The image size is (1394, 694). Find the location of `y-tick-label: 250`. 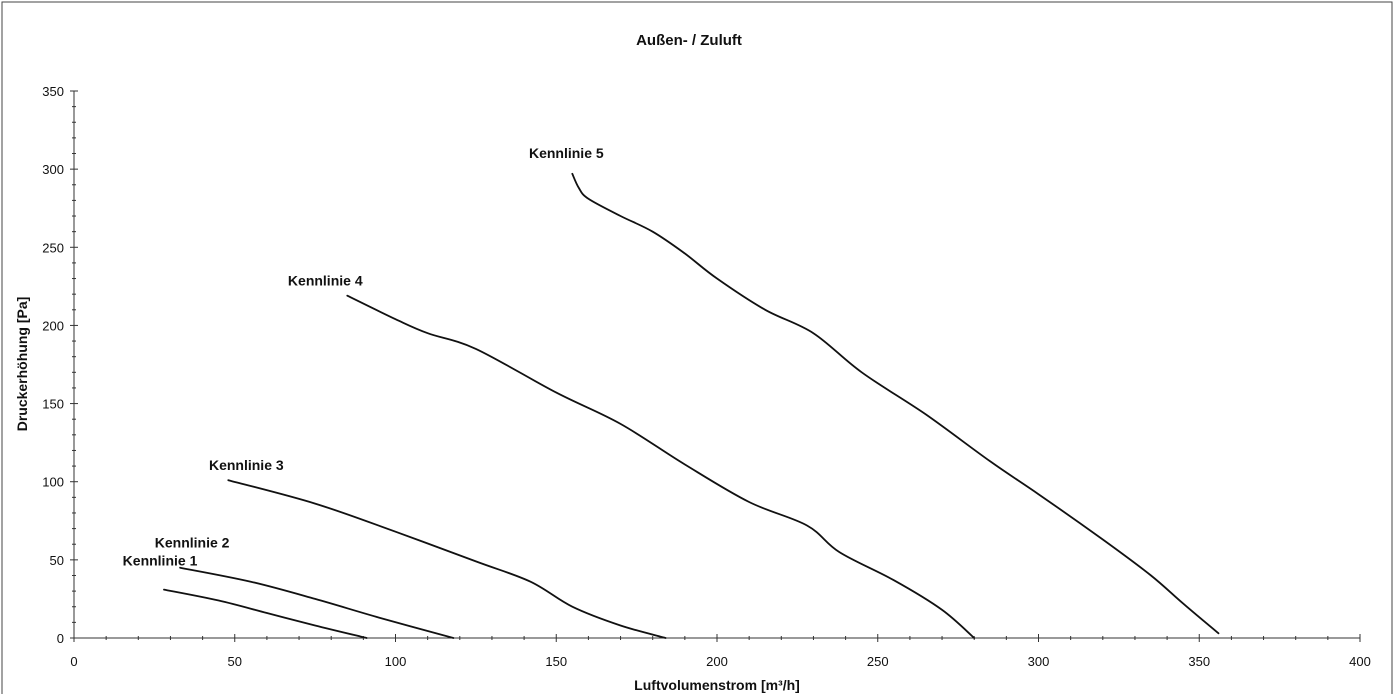

y-tick-label: 250 is located at coordinates (53, 247).